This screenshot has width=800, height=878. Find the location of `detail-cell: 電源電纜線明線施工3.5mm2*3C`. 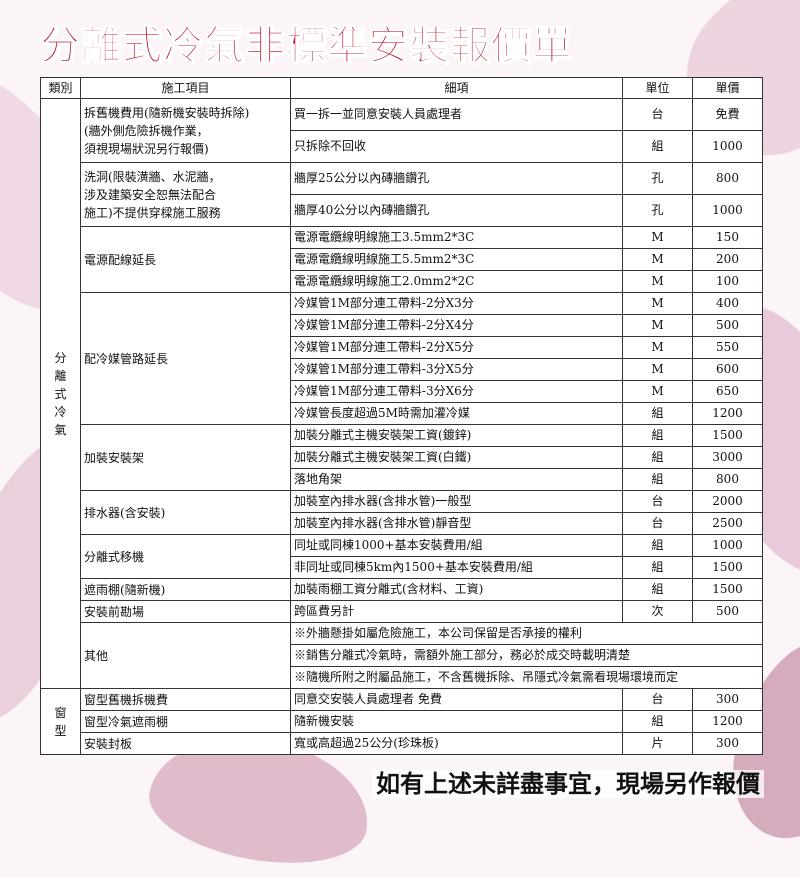

detail-cell: 電源電纜線明線施工3.5mm2*3C is located at coordinates (456, 237).